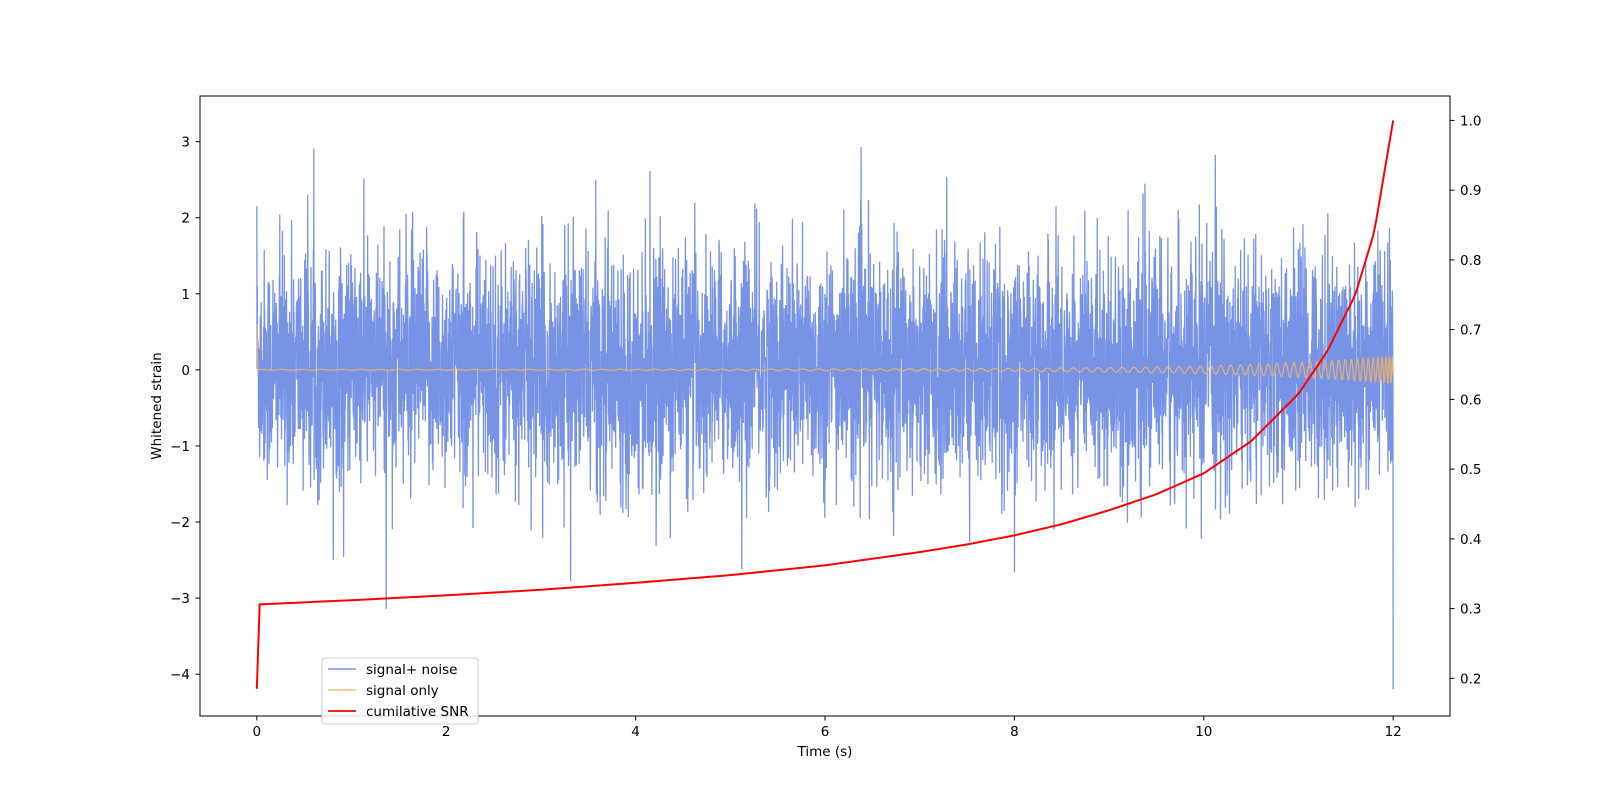 The width and height of the screenshot is (1600, 800). Describe the element at coordinates (185, 143) in the screenshot. I see `y-tick-label: 3` at that location.